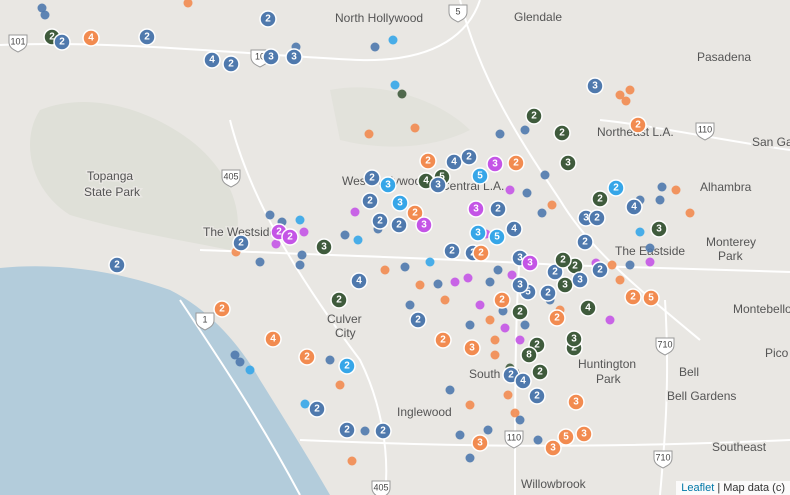 The image size is (790, 495). I want to click on hills, so click(400, 117).